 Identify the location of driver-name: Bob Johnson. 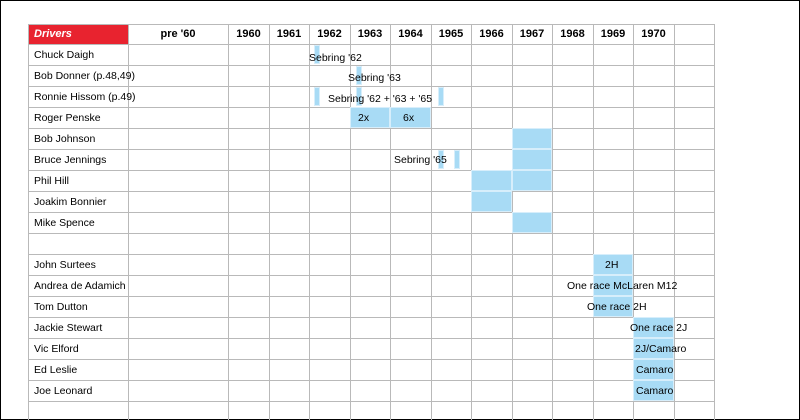
(65, 139).